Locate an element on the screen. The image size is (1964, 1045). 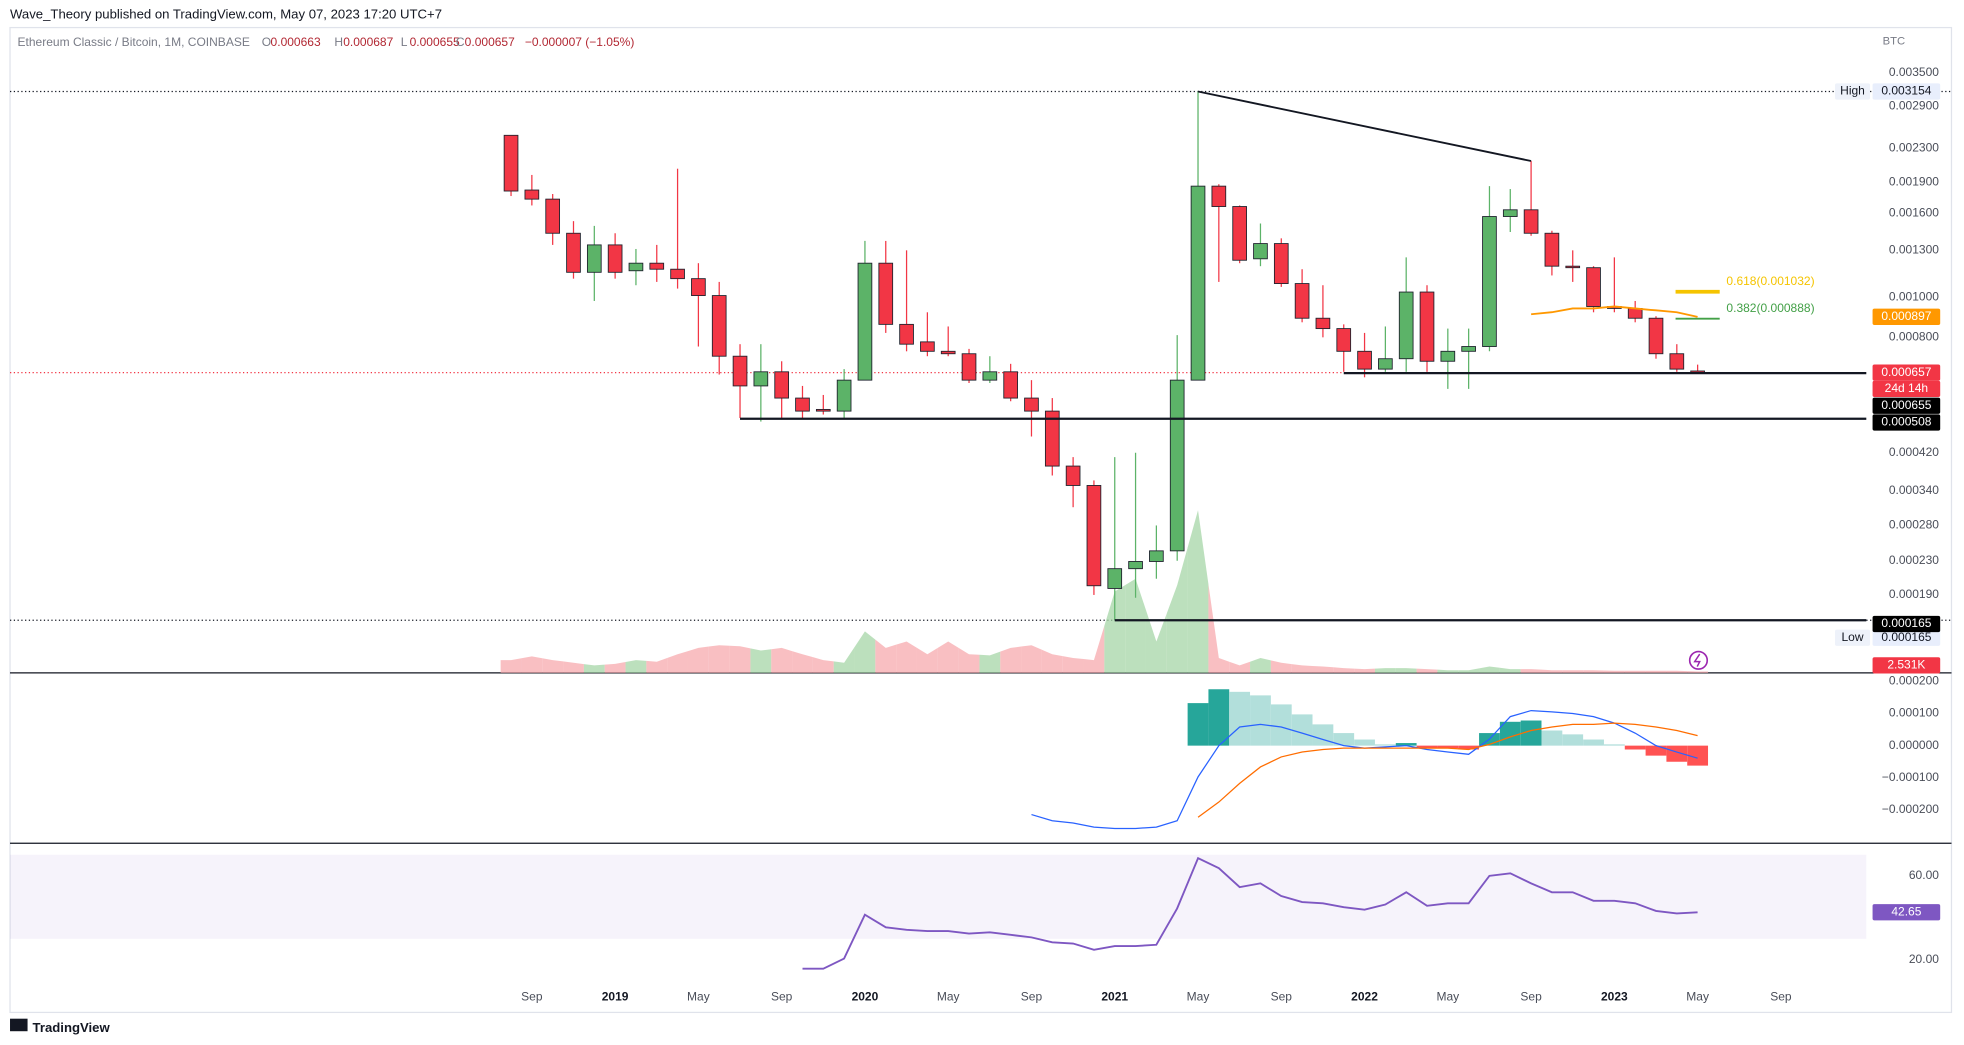
y-tick-label: 0.001000 is located at coordinates (1914, 297).